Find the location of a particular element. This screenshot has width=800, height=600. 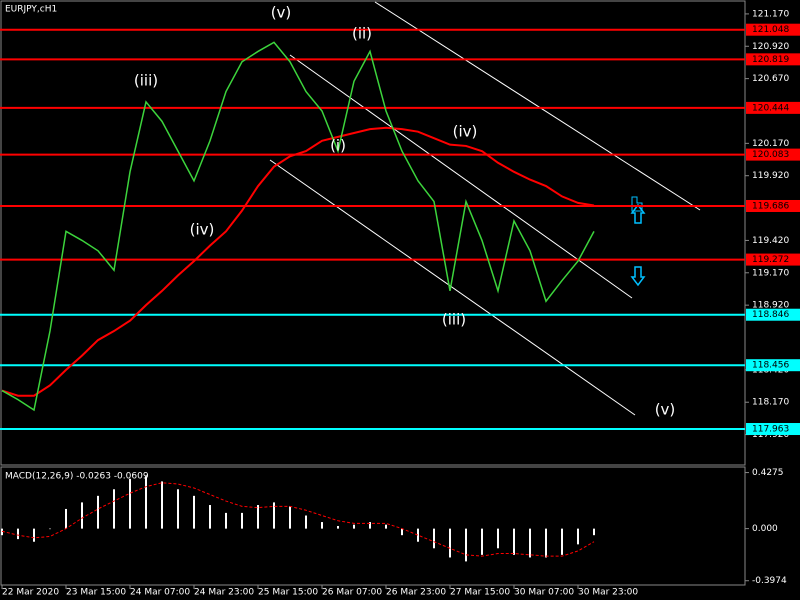

x-tick-label: 25 Mar 15:00 is located at coordinates (288, 593).